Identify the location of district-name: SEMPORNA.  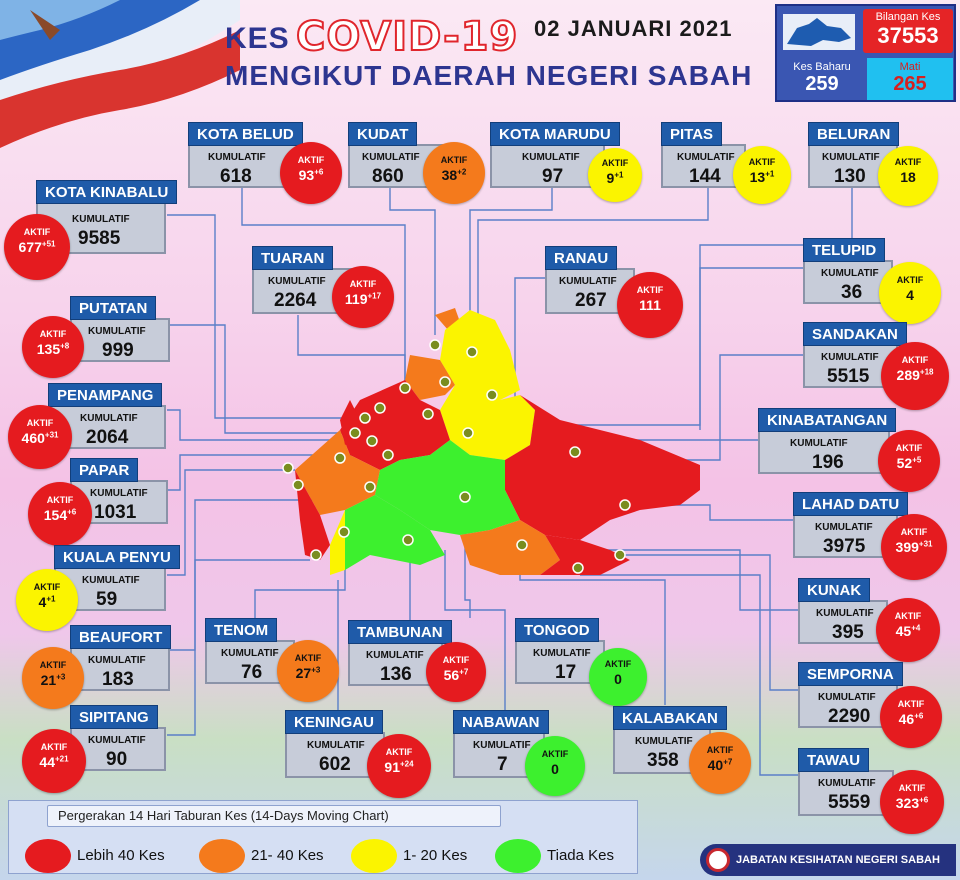
(850, 674).